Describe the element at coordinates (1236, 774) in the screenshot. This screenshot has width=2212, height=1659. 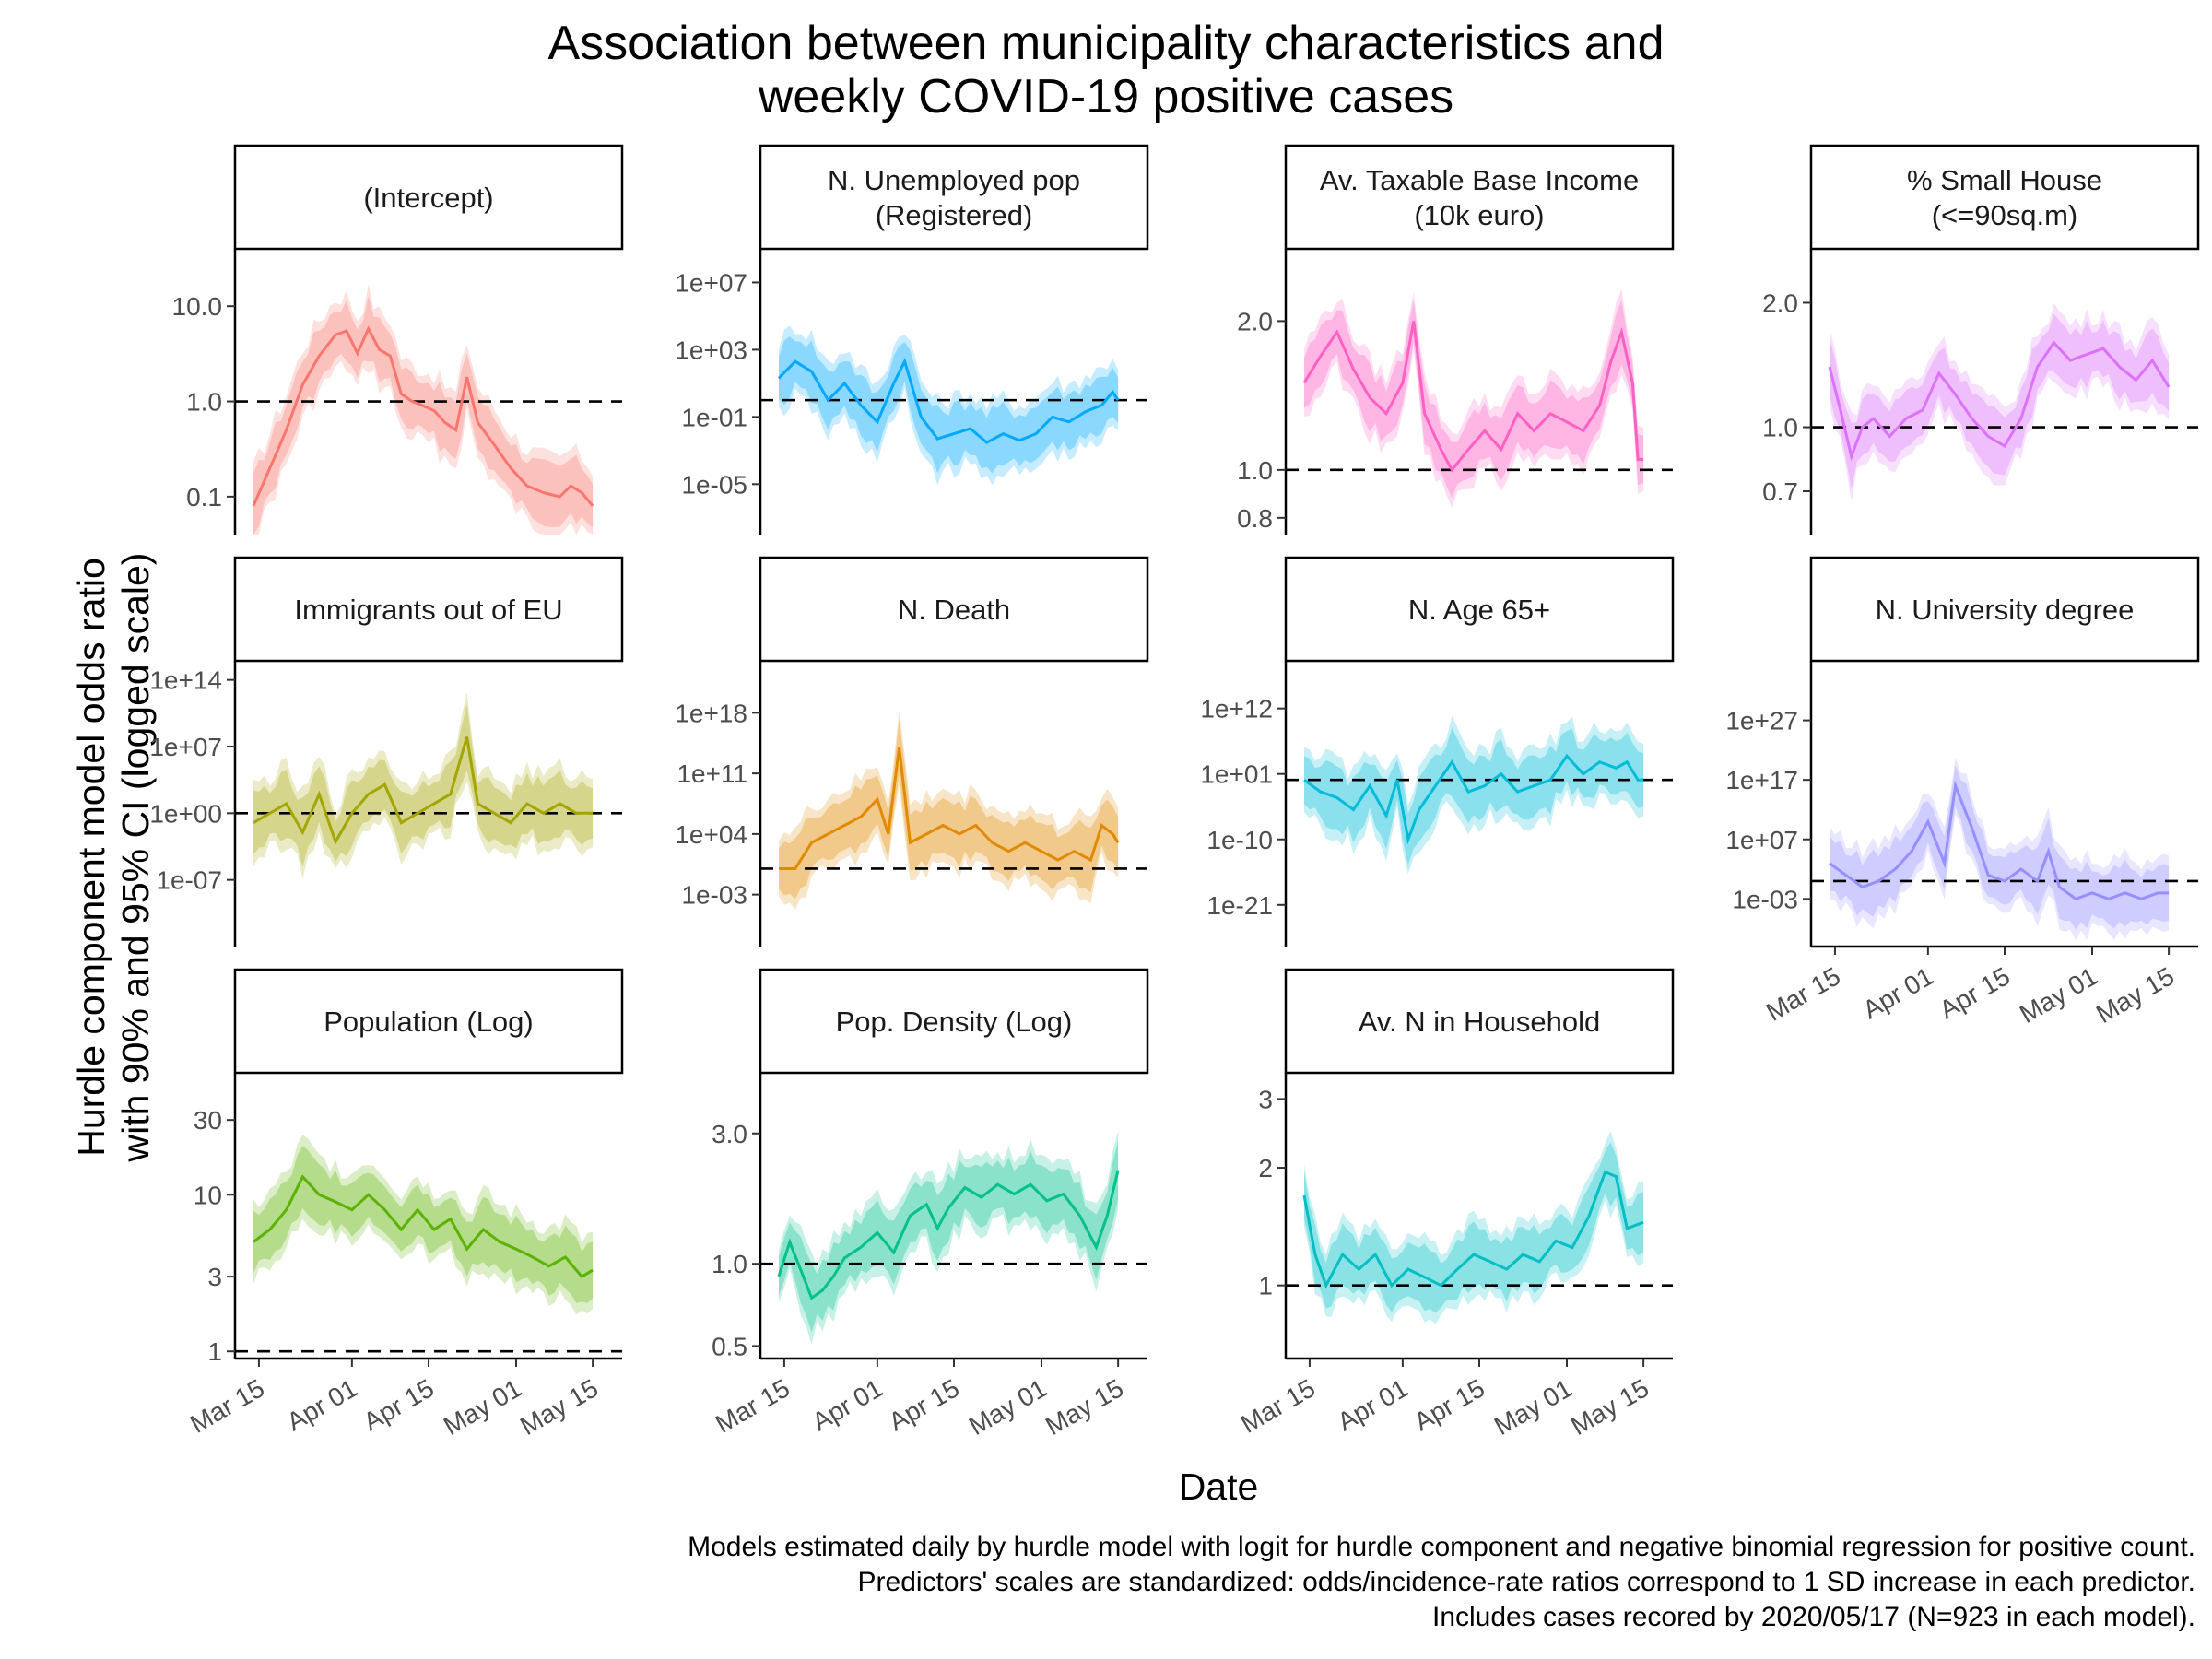
I see `y-tick-label: 1e+01` at that location.